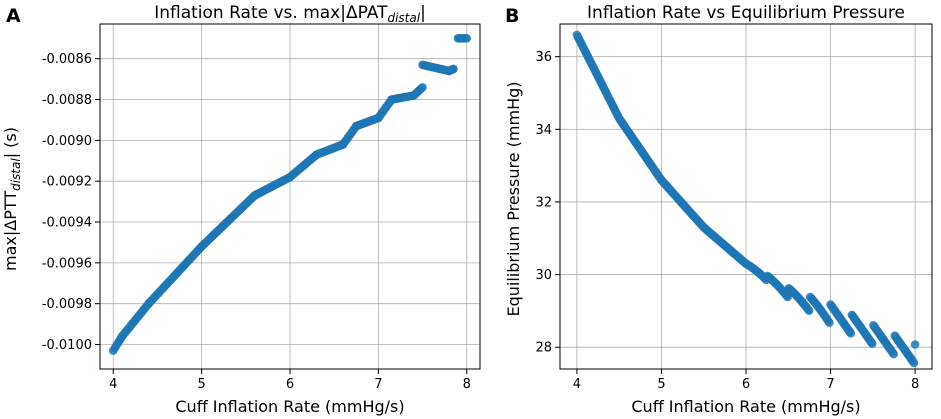  I want to click on panel-b-y-tick-label: 34, so click(543, 130).